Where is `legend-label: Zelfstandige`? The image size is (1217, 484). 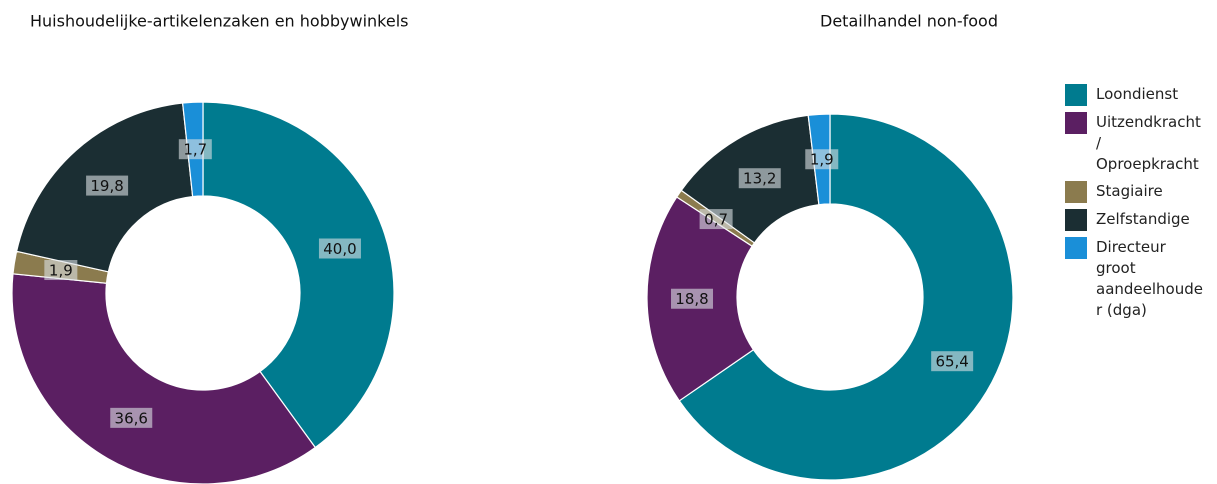 legend-label: Zelfstandige is located at coordinates (1143, 219).